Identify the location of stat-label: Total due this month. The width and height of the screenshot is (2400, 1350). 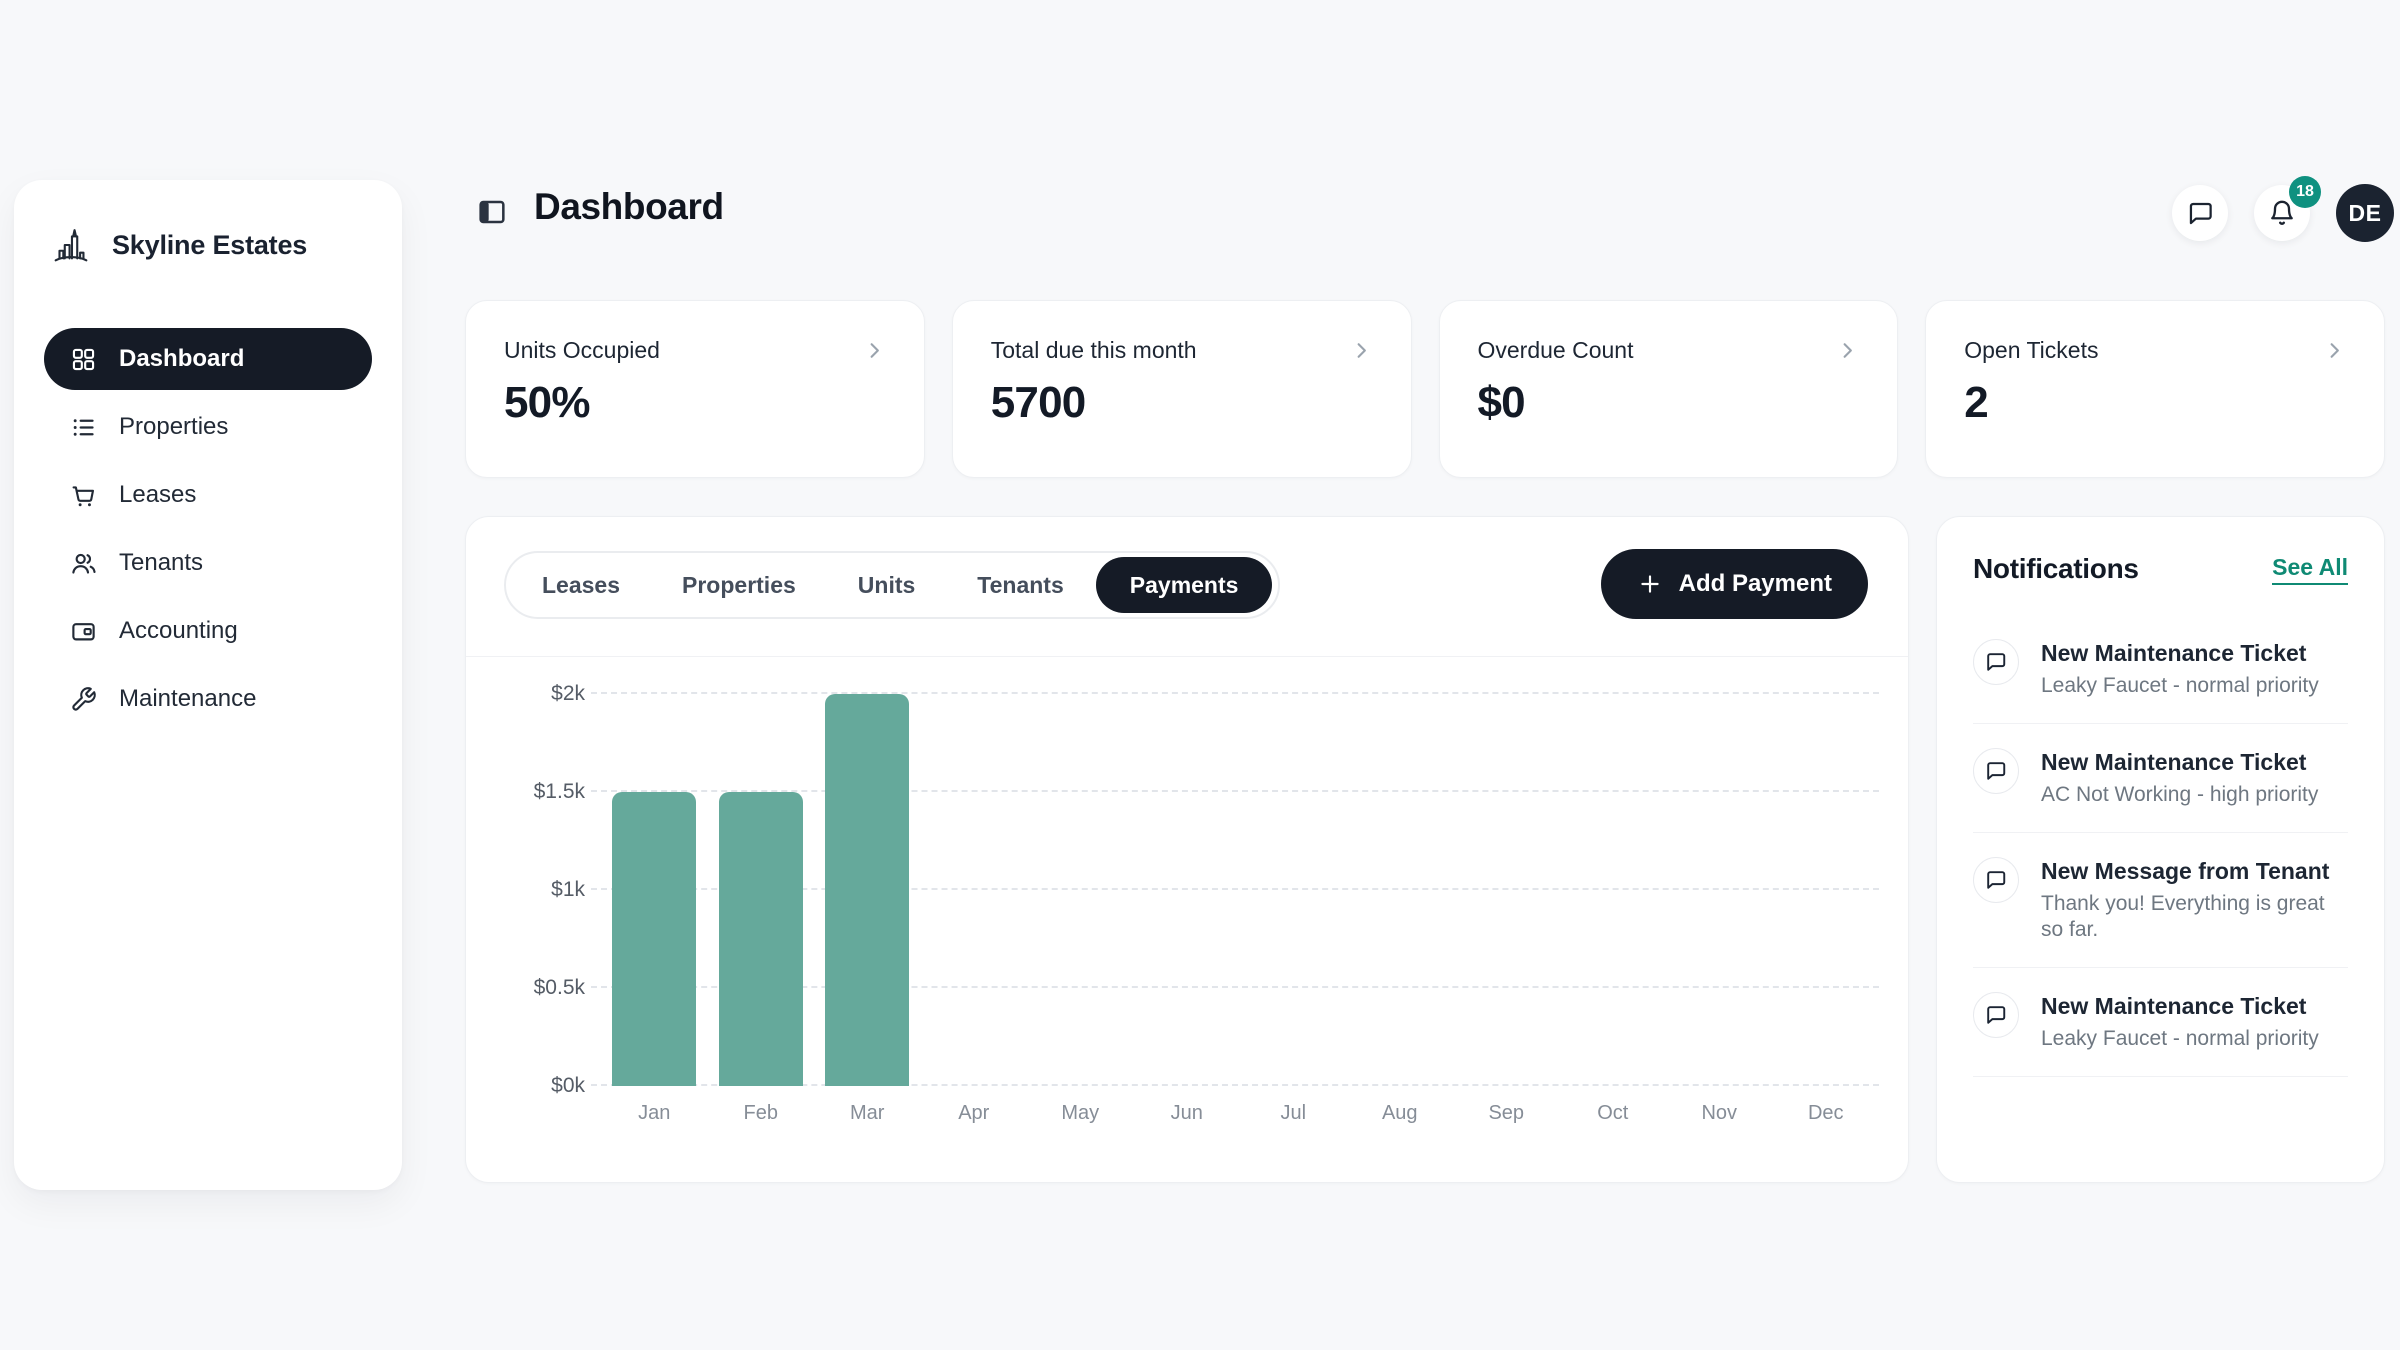
(1093, 350).